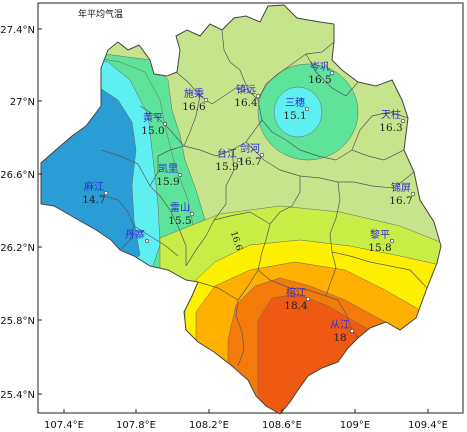 The height and width of the screenshot is (432, 467). Describe the element at coordinates (380, 234) in the screenshot. I see `station-name: 黎平` at that location.